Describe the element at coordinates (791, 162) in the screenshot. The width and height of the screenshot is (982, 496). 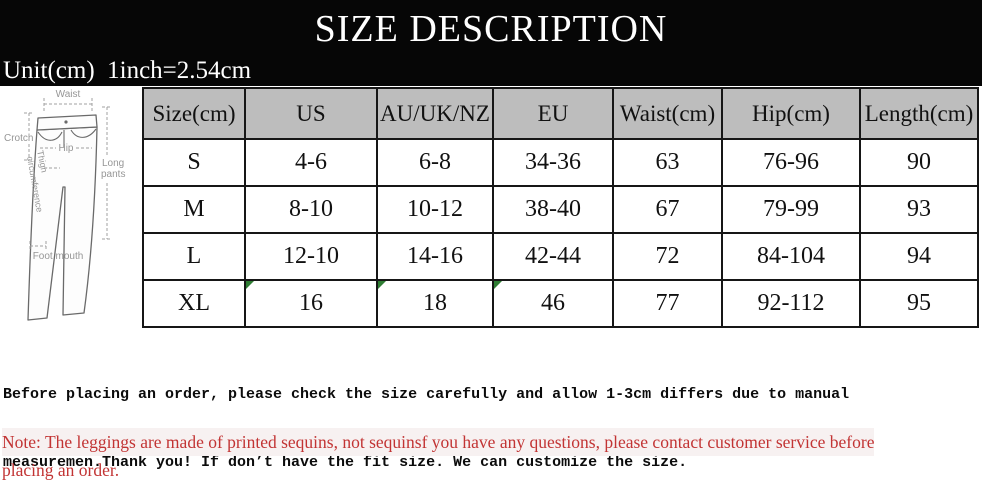
I see `table-cell: 76-96` at that location.